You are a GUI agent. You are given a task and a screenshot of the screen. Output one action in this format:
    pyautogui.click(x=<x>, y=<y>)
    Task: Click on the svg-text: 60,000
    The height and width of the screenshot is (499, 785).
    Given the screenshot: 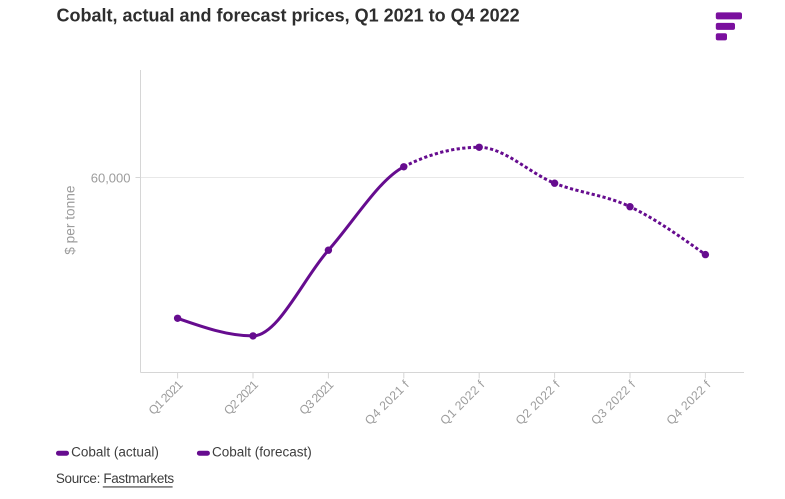 What is the action you would take?
    pyautogui.click(x=111, y=177)
    